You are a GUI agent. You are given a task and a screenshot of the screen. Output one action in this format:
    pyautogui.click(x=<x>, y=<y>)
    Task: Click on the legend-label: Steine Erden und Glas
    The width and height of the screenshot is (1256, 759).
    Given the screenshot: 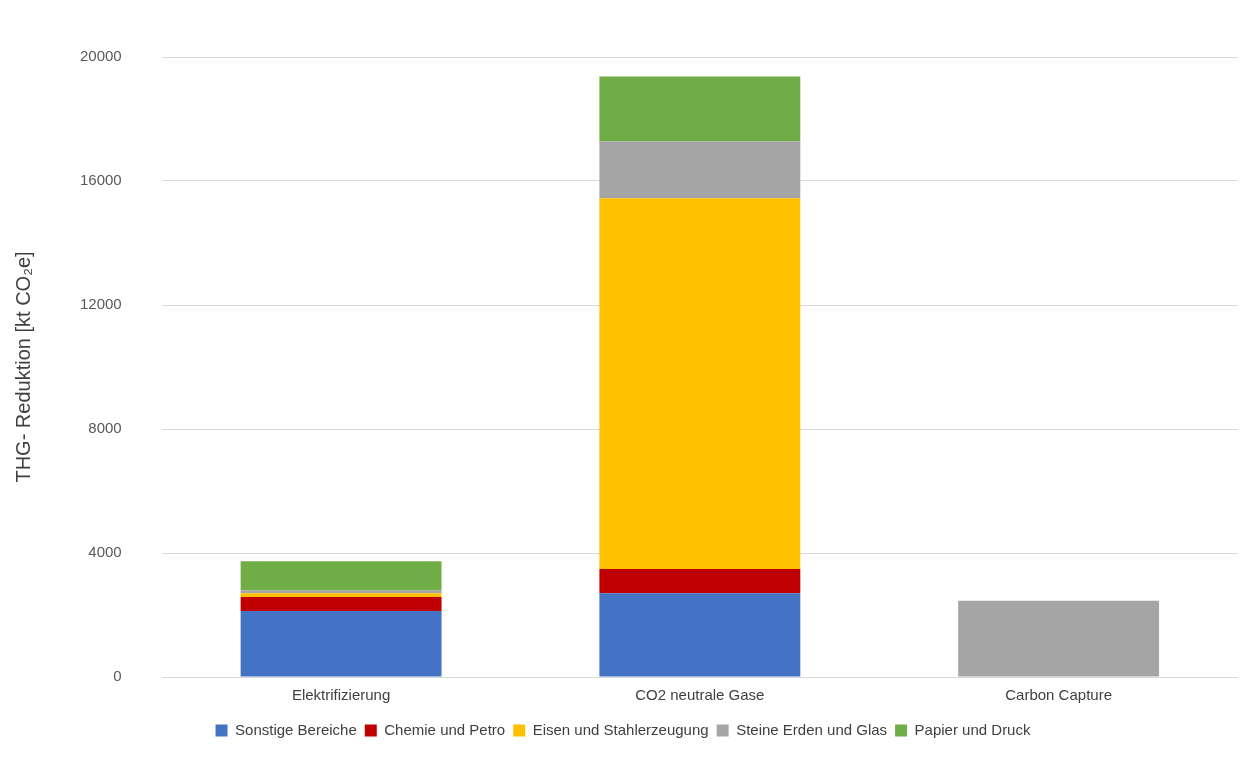 What is the action you would take?
    pyautogui.click(x=812, y=729)
    